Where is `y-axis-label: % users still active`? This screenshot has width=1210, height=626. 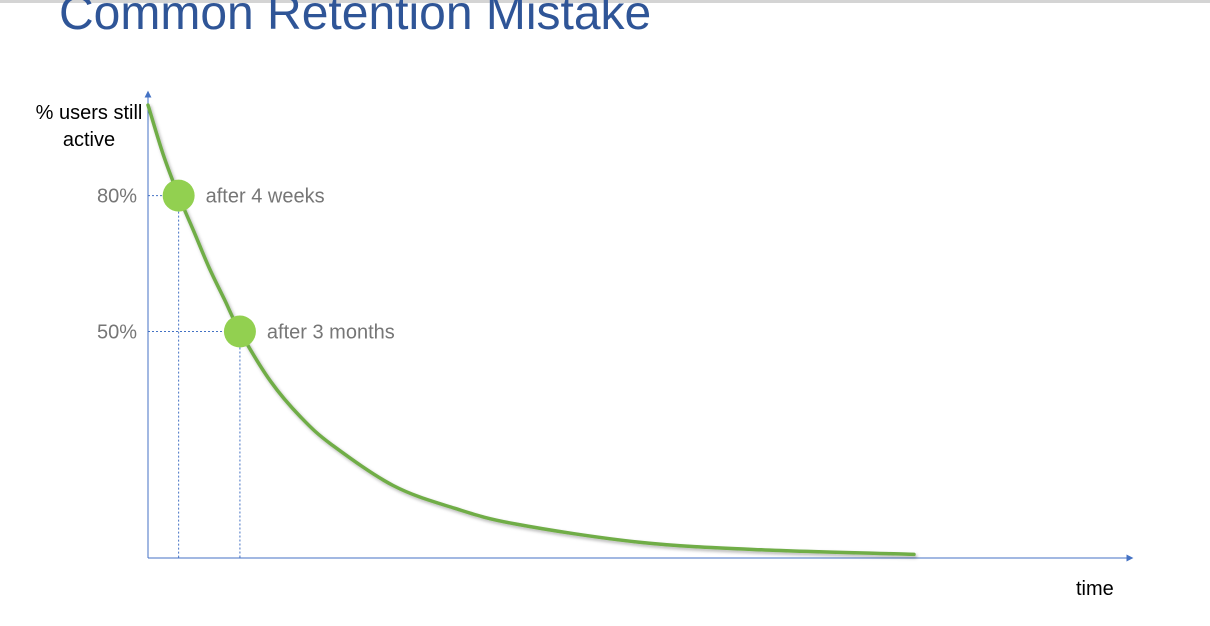
y-axis-label: % users still active is located at coordinates (89, 126).